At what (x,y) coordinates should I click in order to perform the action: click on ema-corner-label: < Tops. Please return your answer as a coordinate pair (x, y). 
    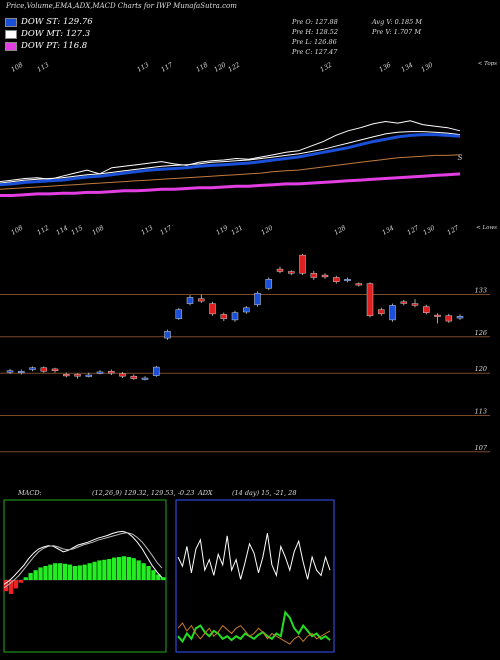
    Looking at the image, I should click on (487, 64).